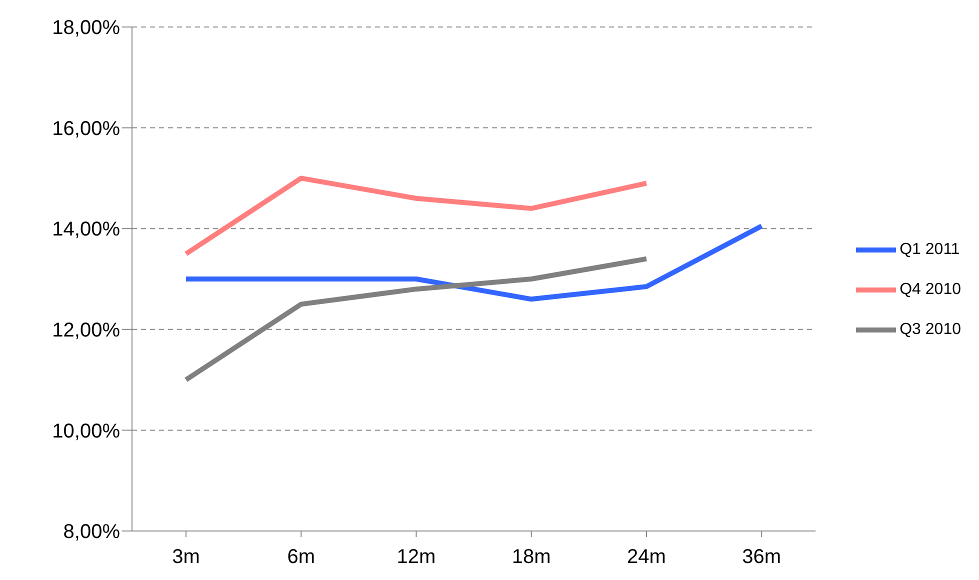  I want to click on x-tick-label: 12m, so click(416, 557).